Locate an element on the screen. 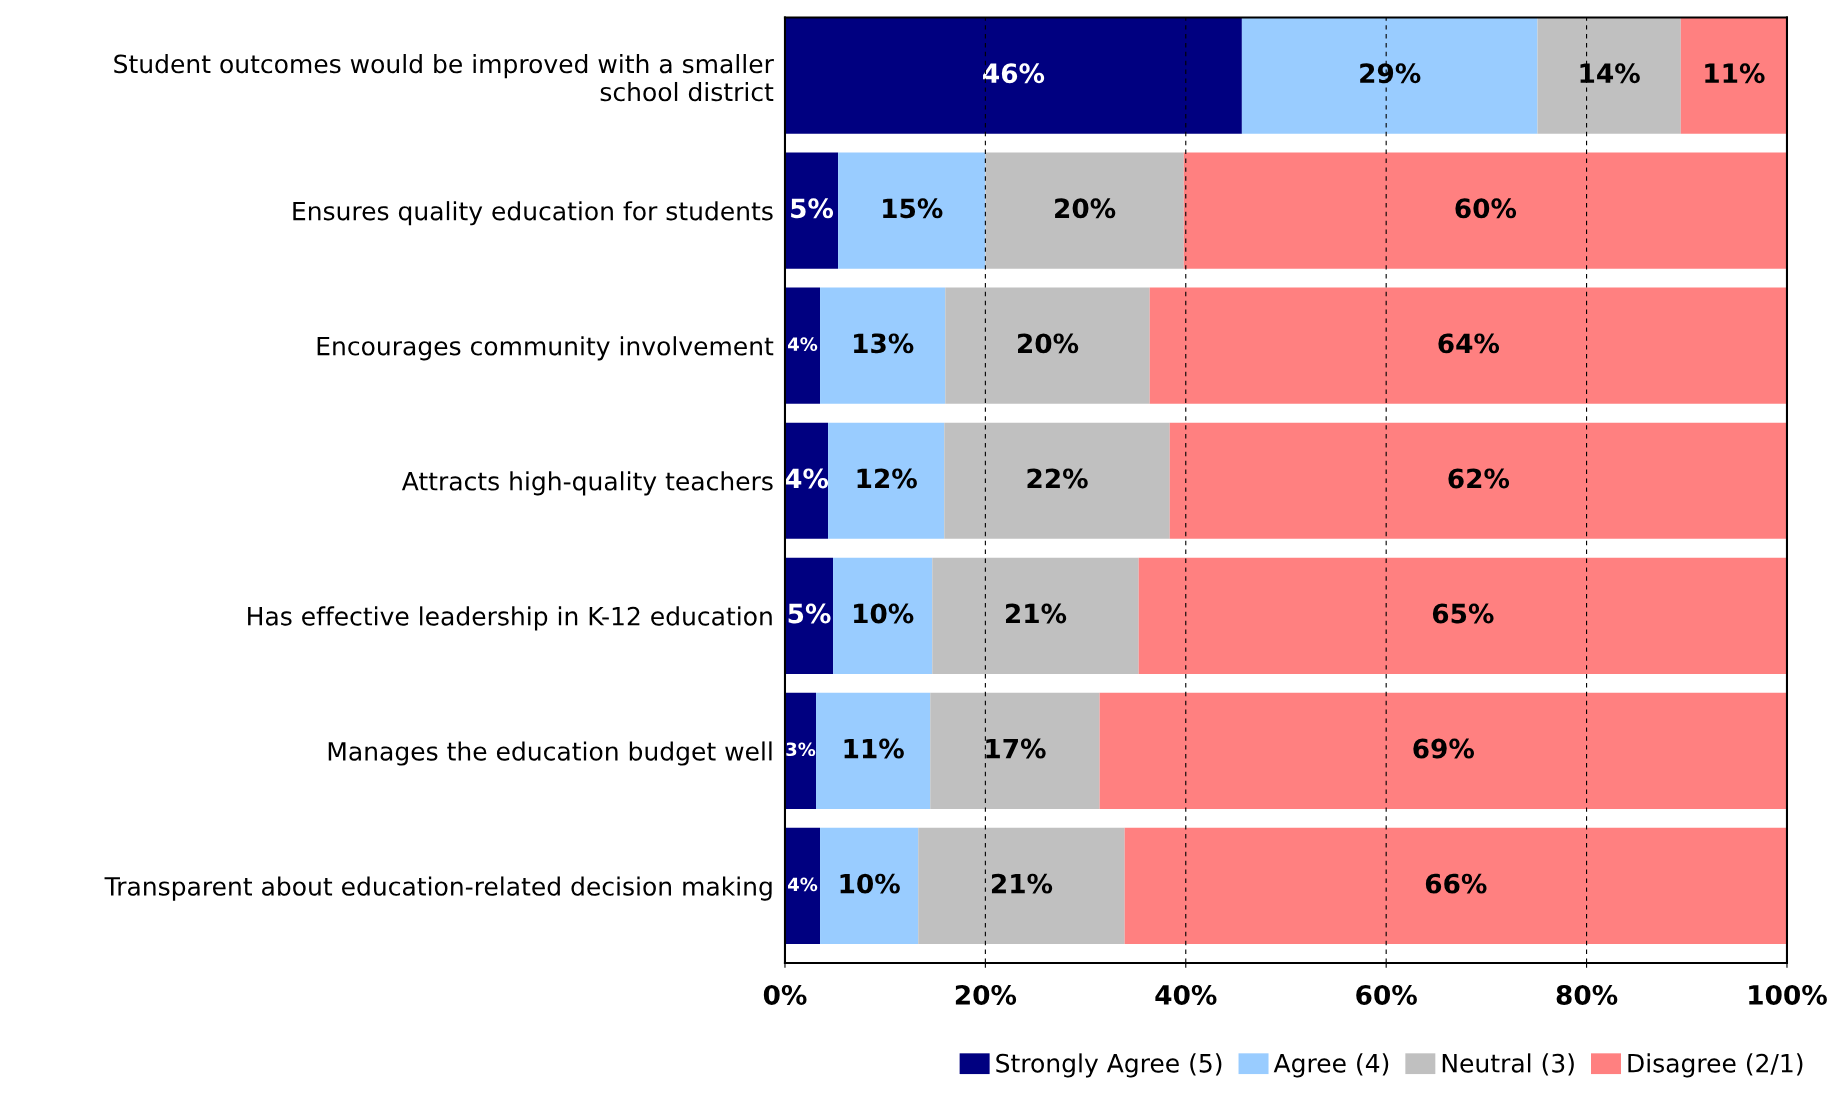 This screenshot has height=1093, width=1847. data-label: 66% is located at coordinates (1456, 883).